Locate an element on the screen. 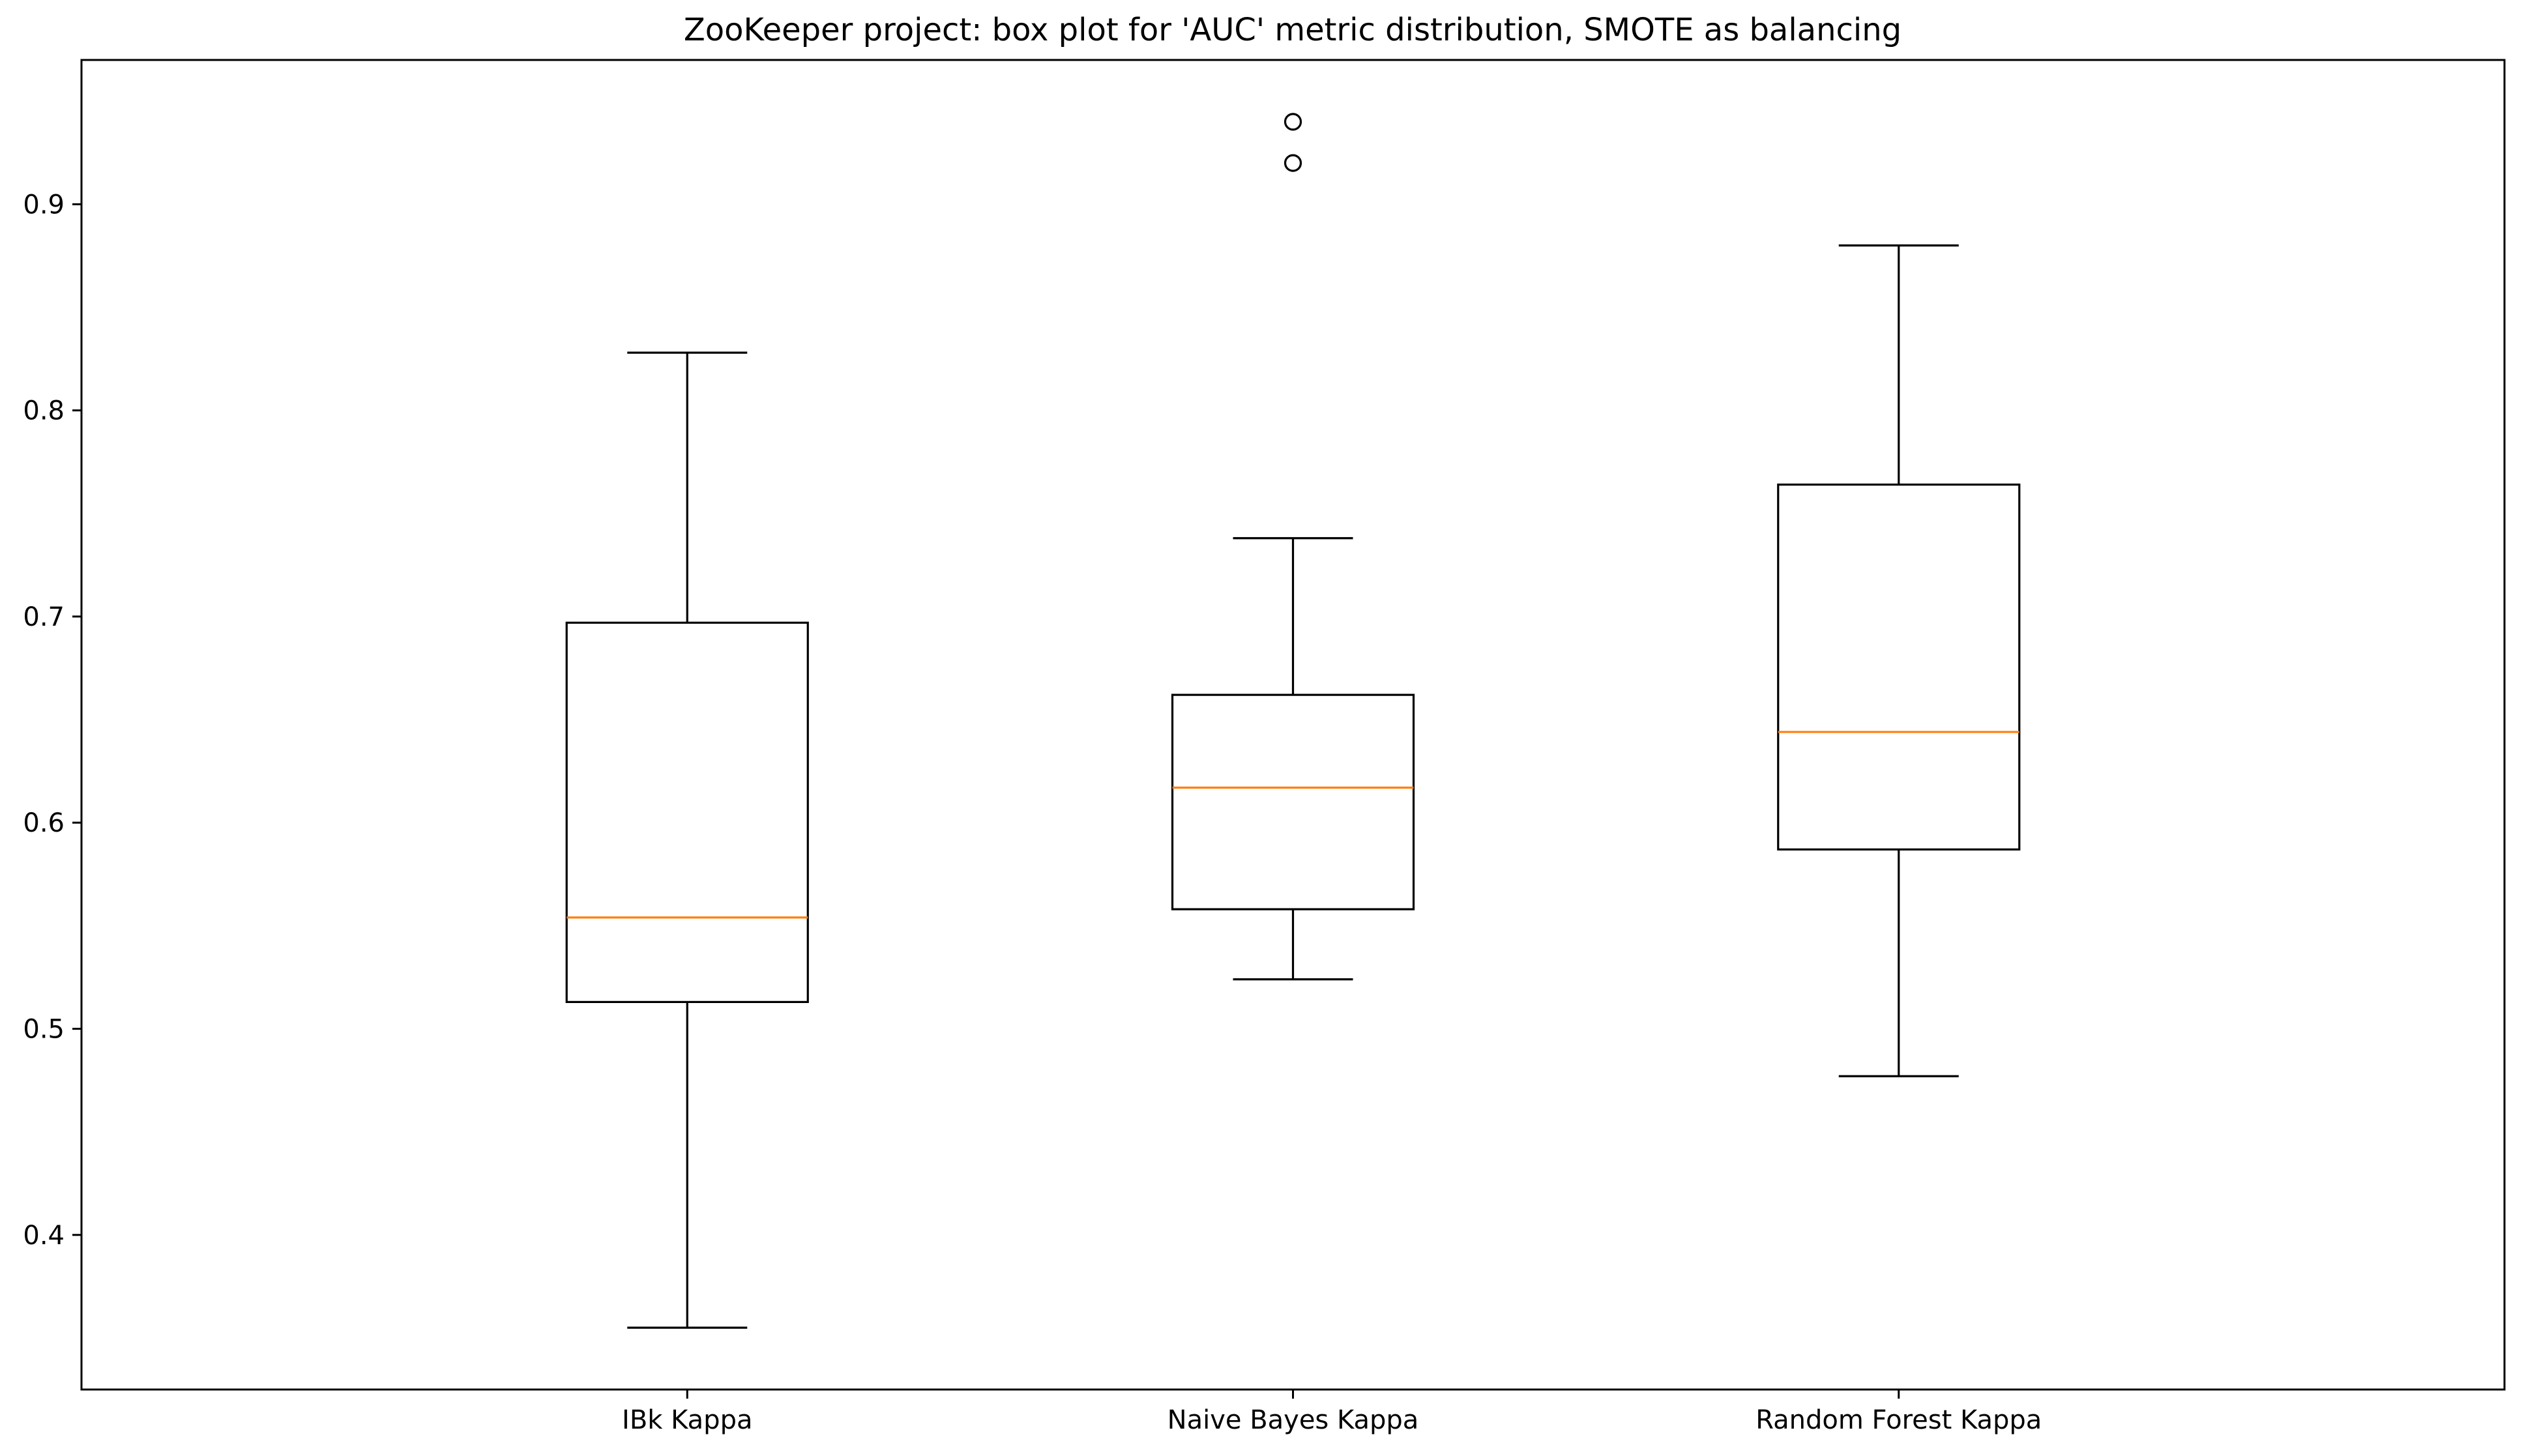  y-tick-label: 0.4 is located at coordinates (44, 1236).